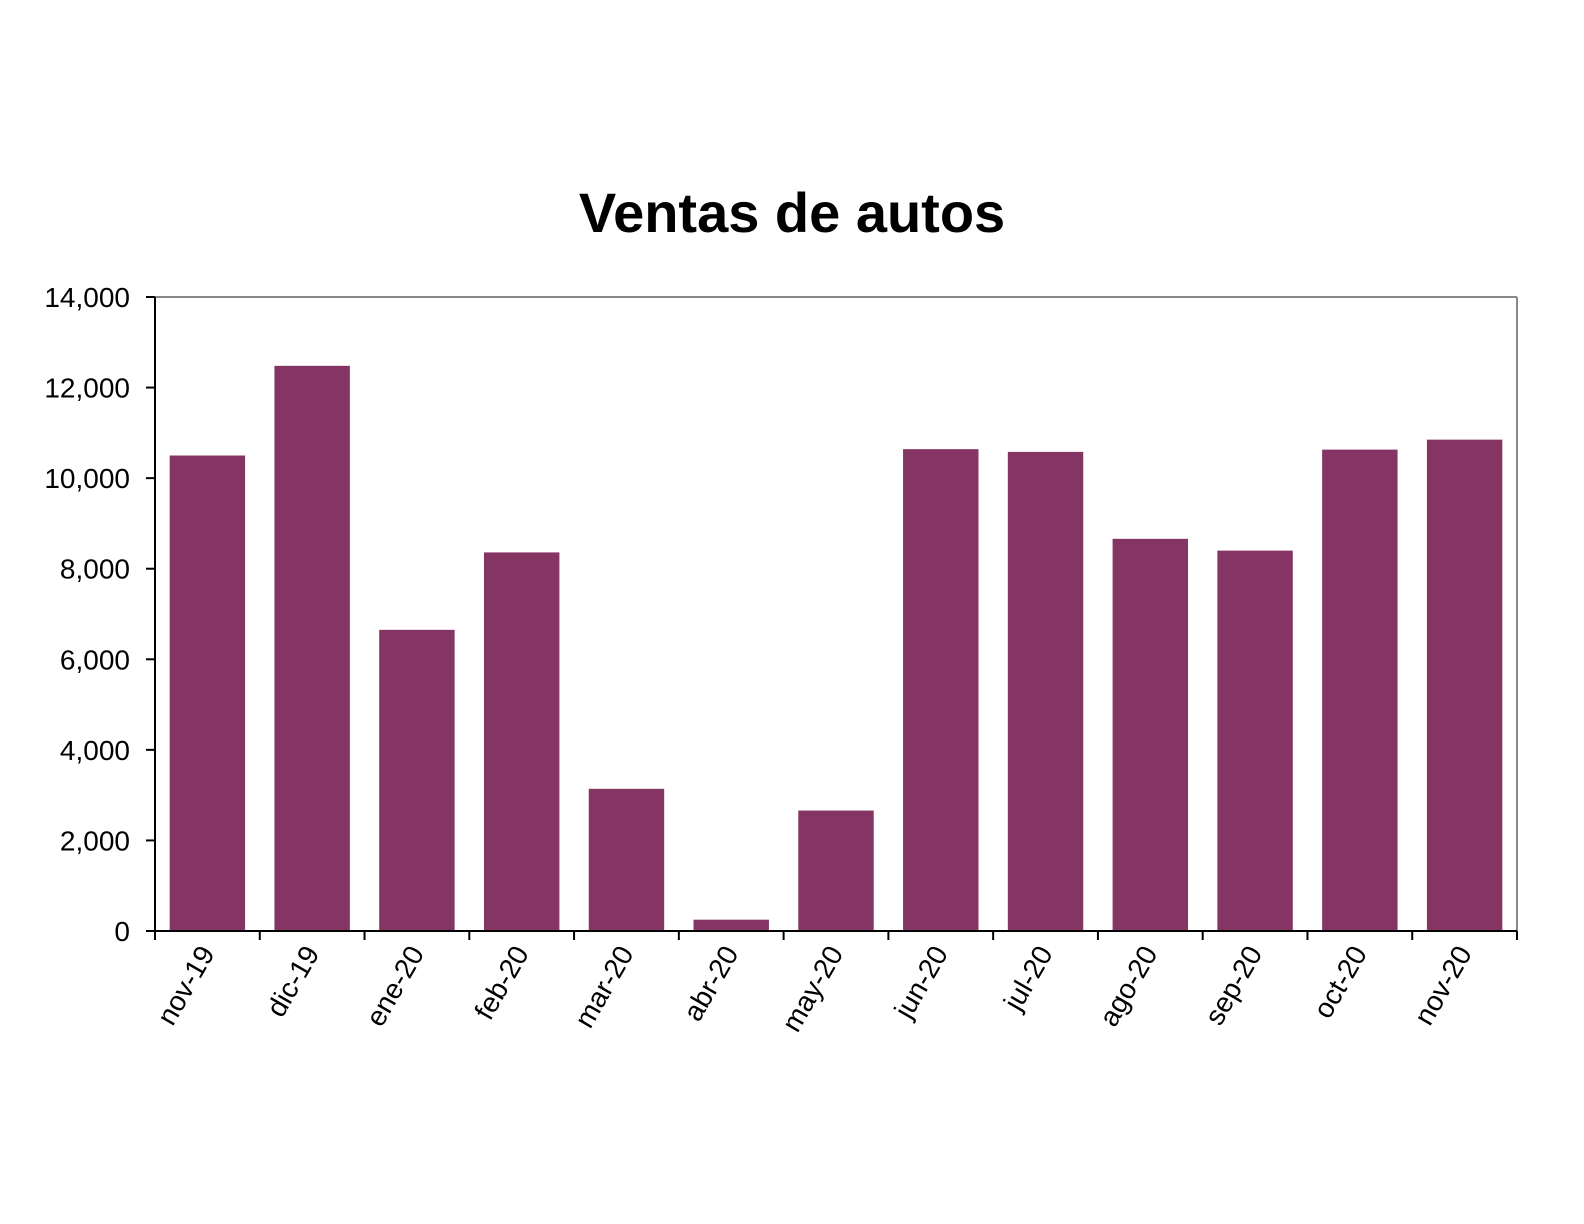 This screenshot has width=1584, height=1224. I want to click on x-tick-label-jun-20: jun-20, so click(921, 983).